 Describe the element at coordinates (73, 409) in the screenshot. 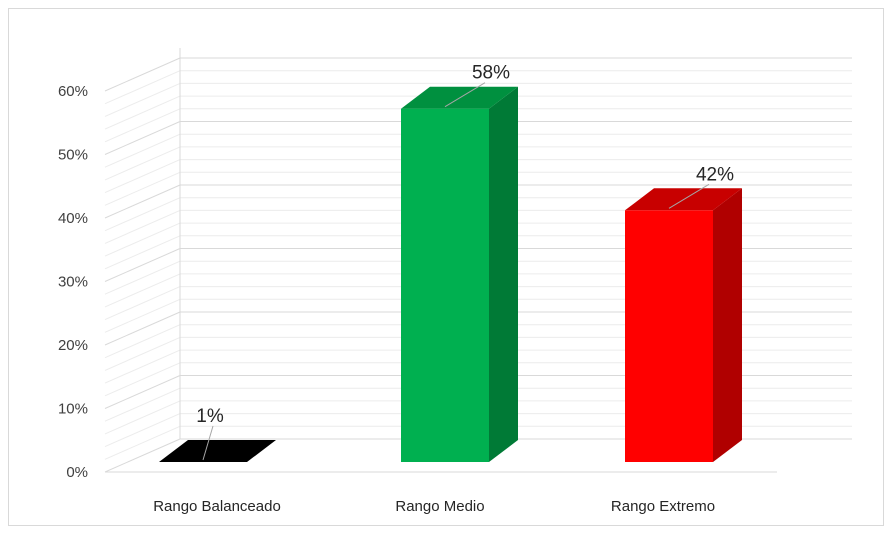

I see `y-tick-label: 10%` at that location.